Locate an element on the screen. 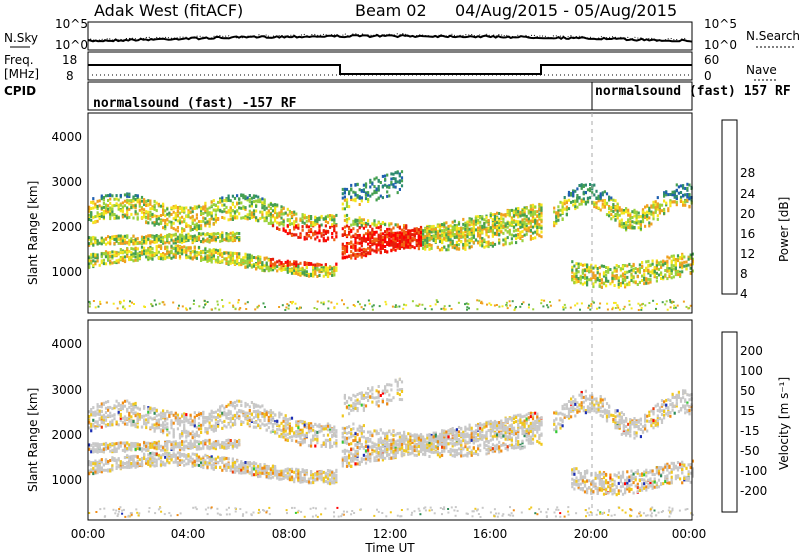 Image resolution: width=800 pixels, height=558 pixels. nave-tick-bottom: 0 is located at coordinates (708, 76).